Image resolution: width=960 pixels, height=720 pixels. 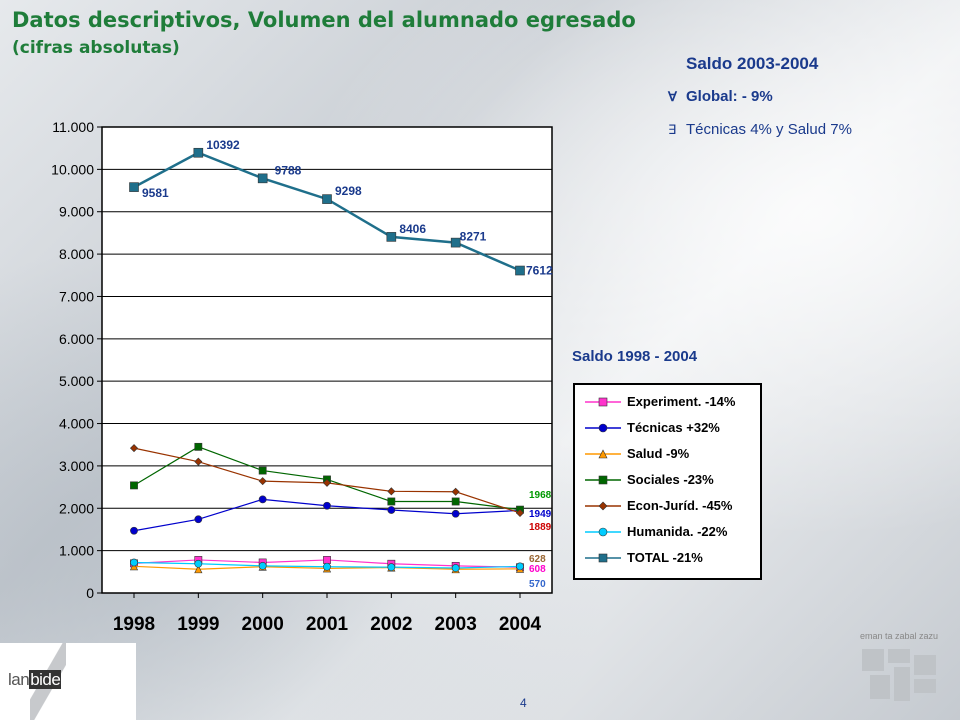 I want to click on gov-tagline: eman ta zabal zazu, so click(x=899, y=636).